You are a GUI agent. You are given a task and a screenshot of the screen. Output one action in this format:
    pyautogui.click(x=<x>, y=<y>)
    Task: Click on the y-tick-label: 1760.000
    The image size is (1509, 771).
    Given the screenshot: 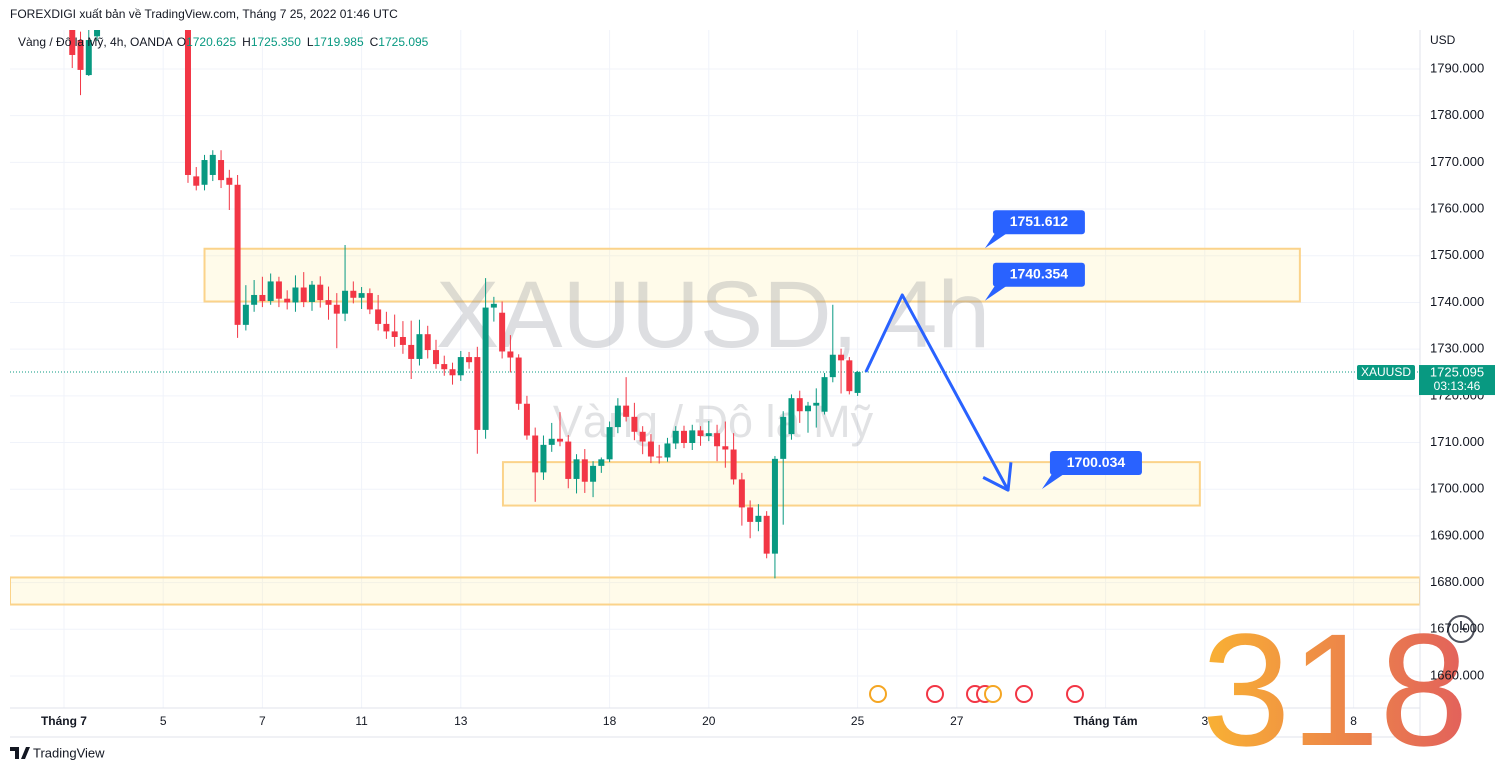 What is the action you would take?
    pyautogui.click(x=1457, y=207)
    